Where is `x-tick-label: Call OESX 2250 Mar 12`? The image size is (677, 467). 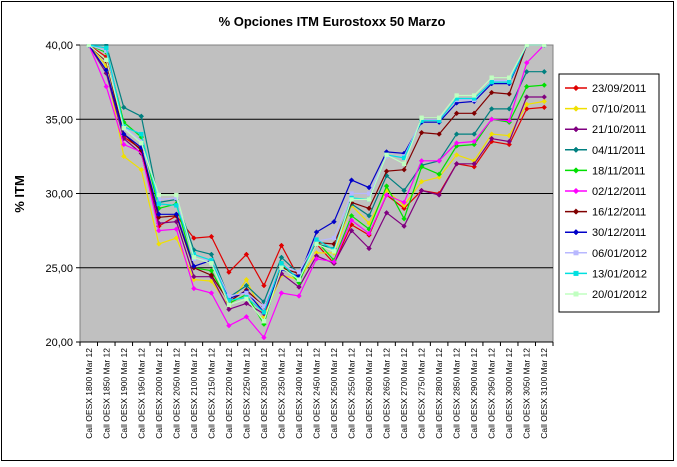 x-tick-label: Call OESX 2250 Mar 12 is located at coordinates (246, 393).